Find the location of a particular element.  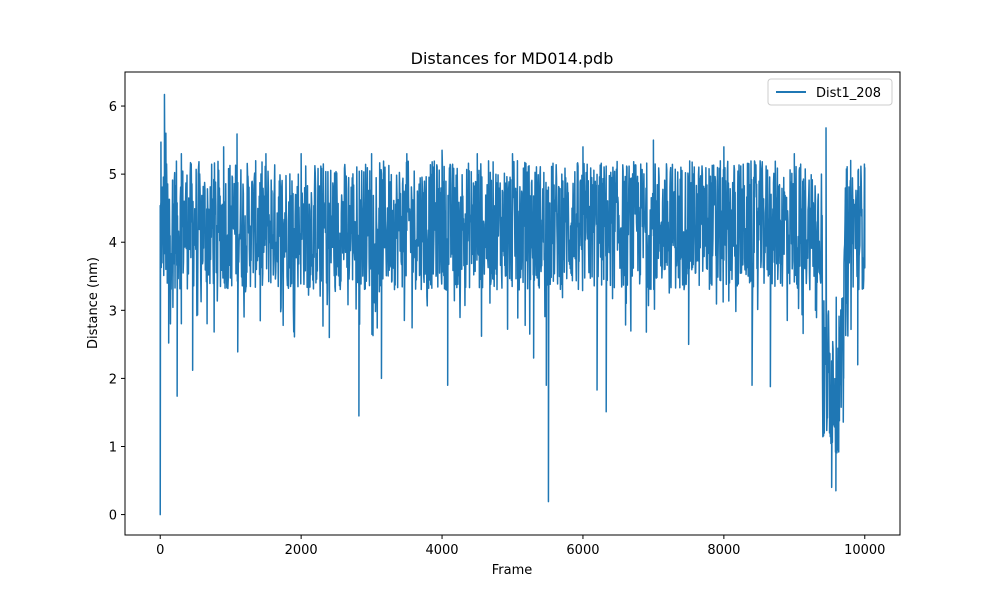

y-tick-label: 0 is located at coordinates (113, 516).